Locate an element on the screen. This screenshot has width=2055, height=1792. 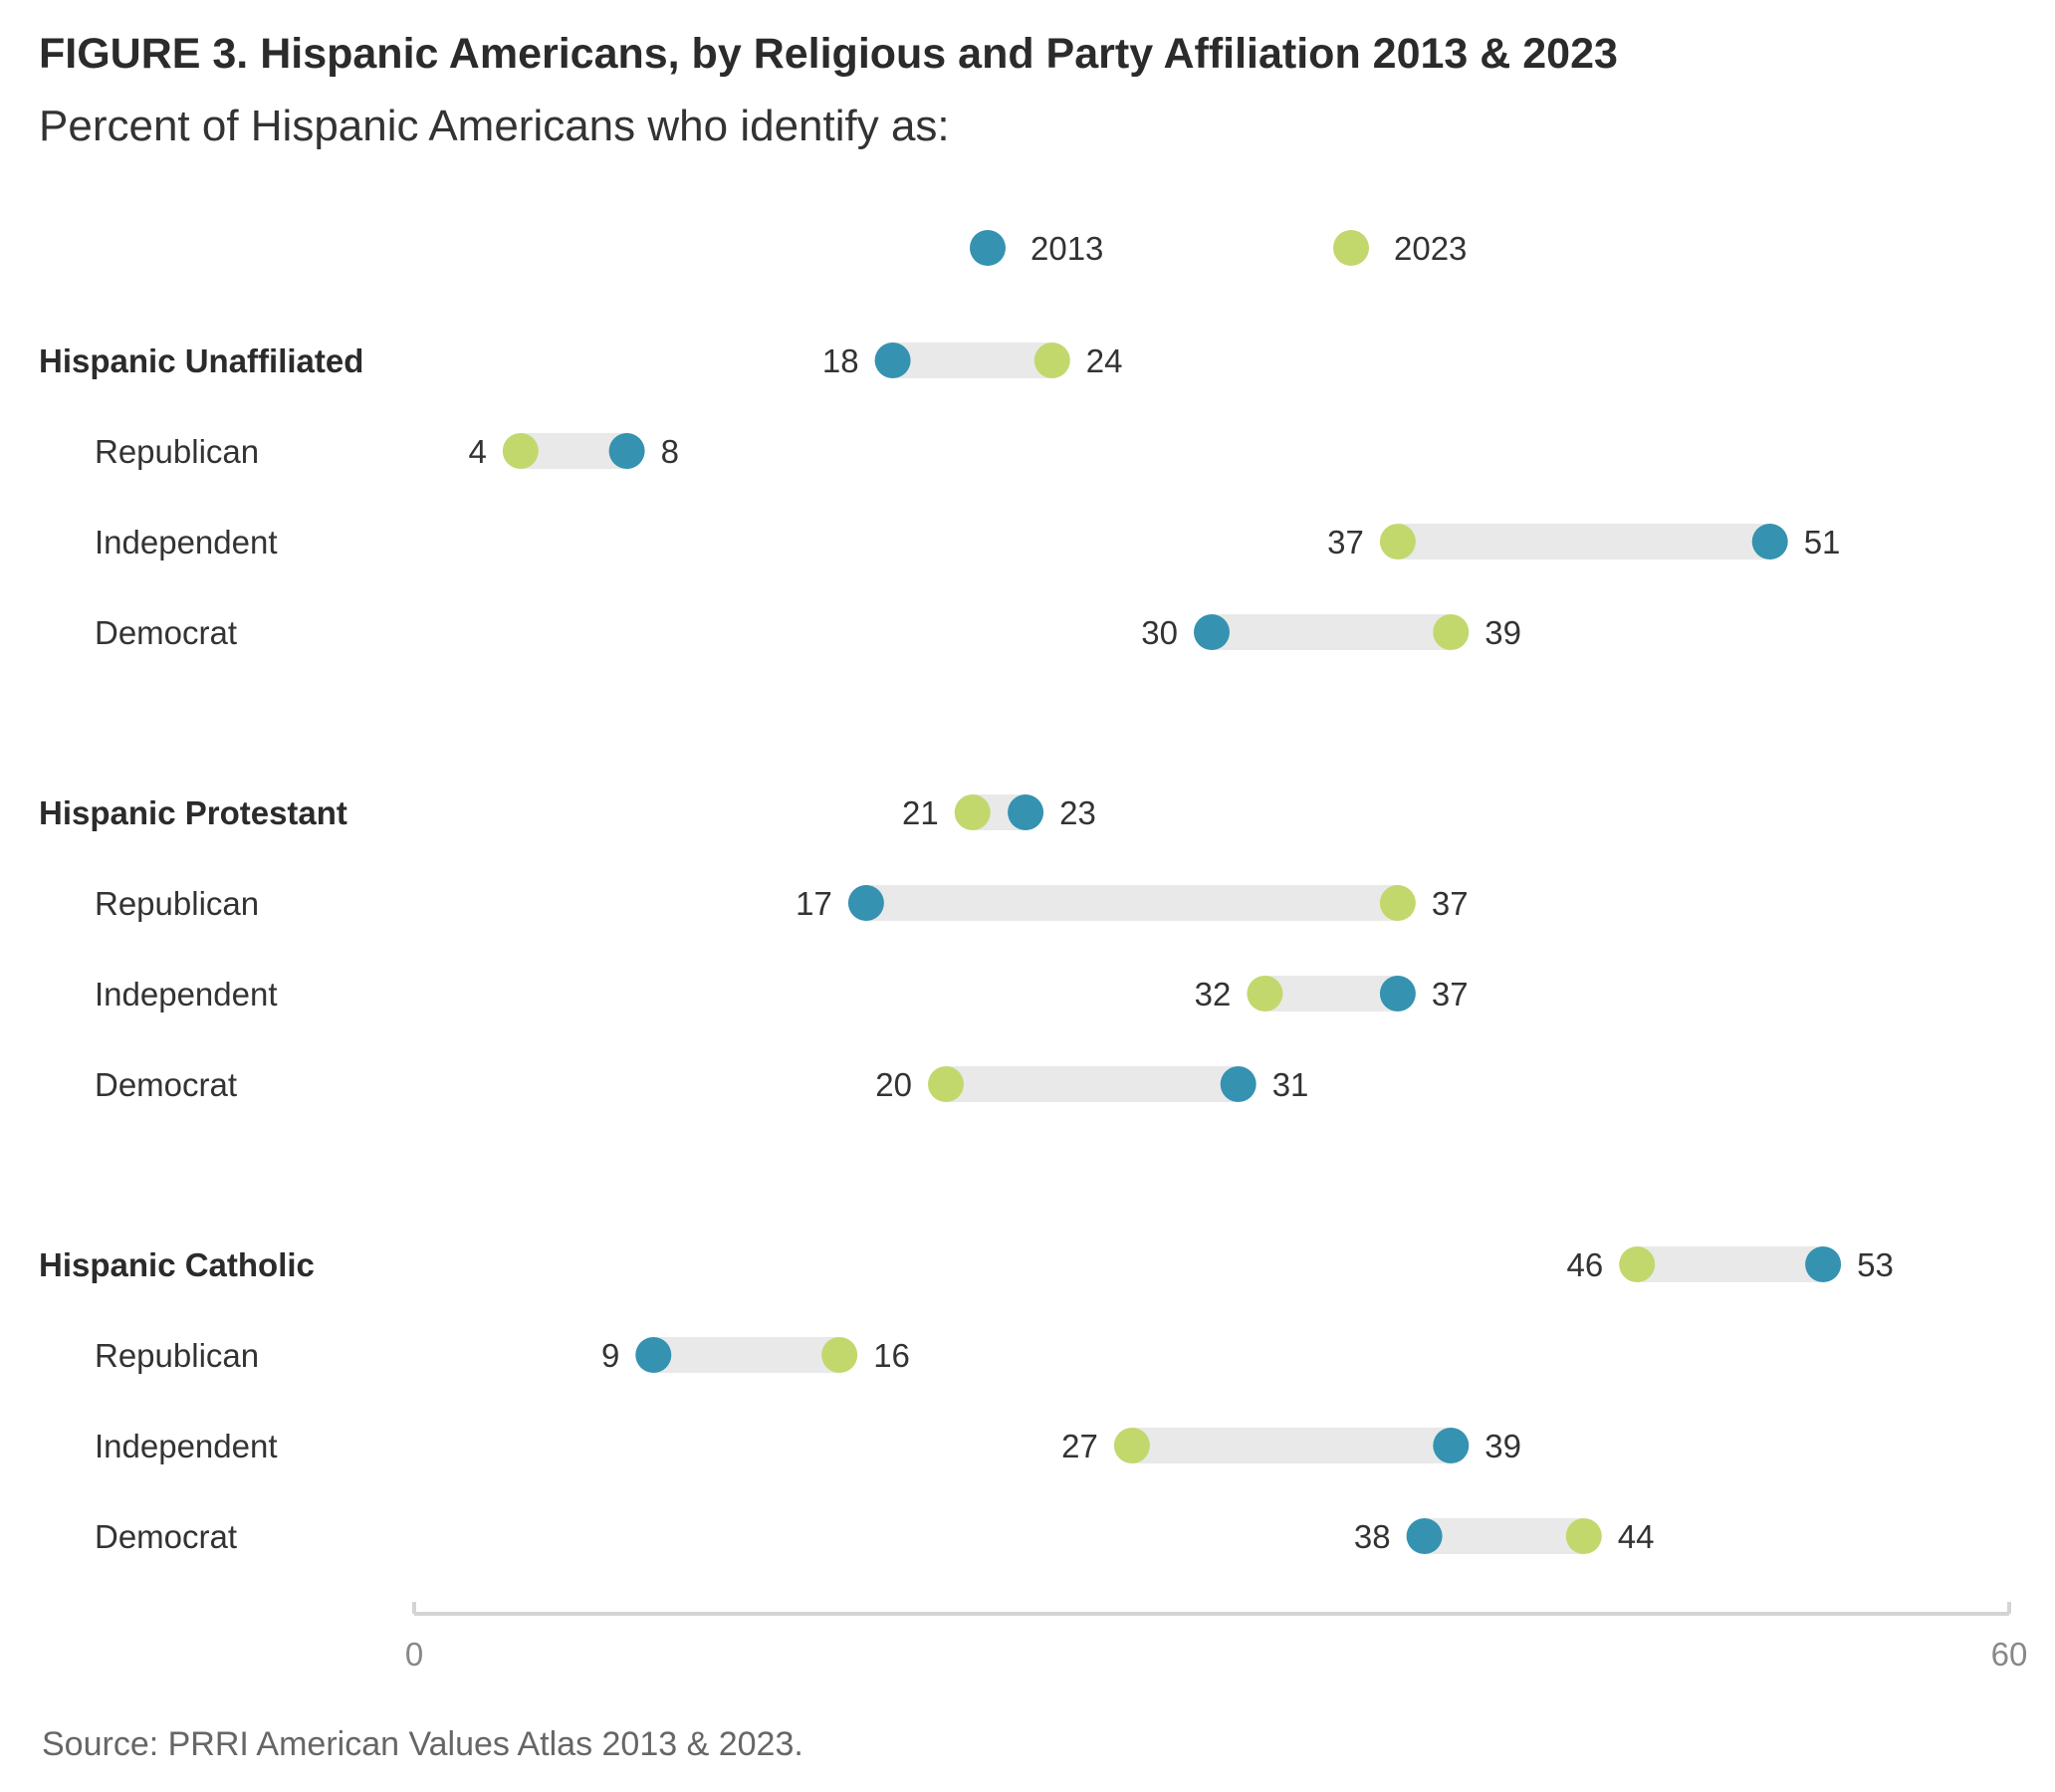
value-label-high: 8 is located at coordinates (670, 452).